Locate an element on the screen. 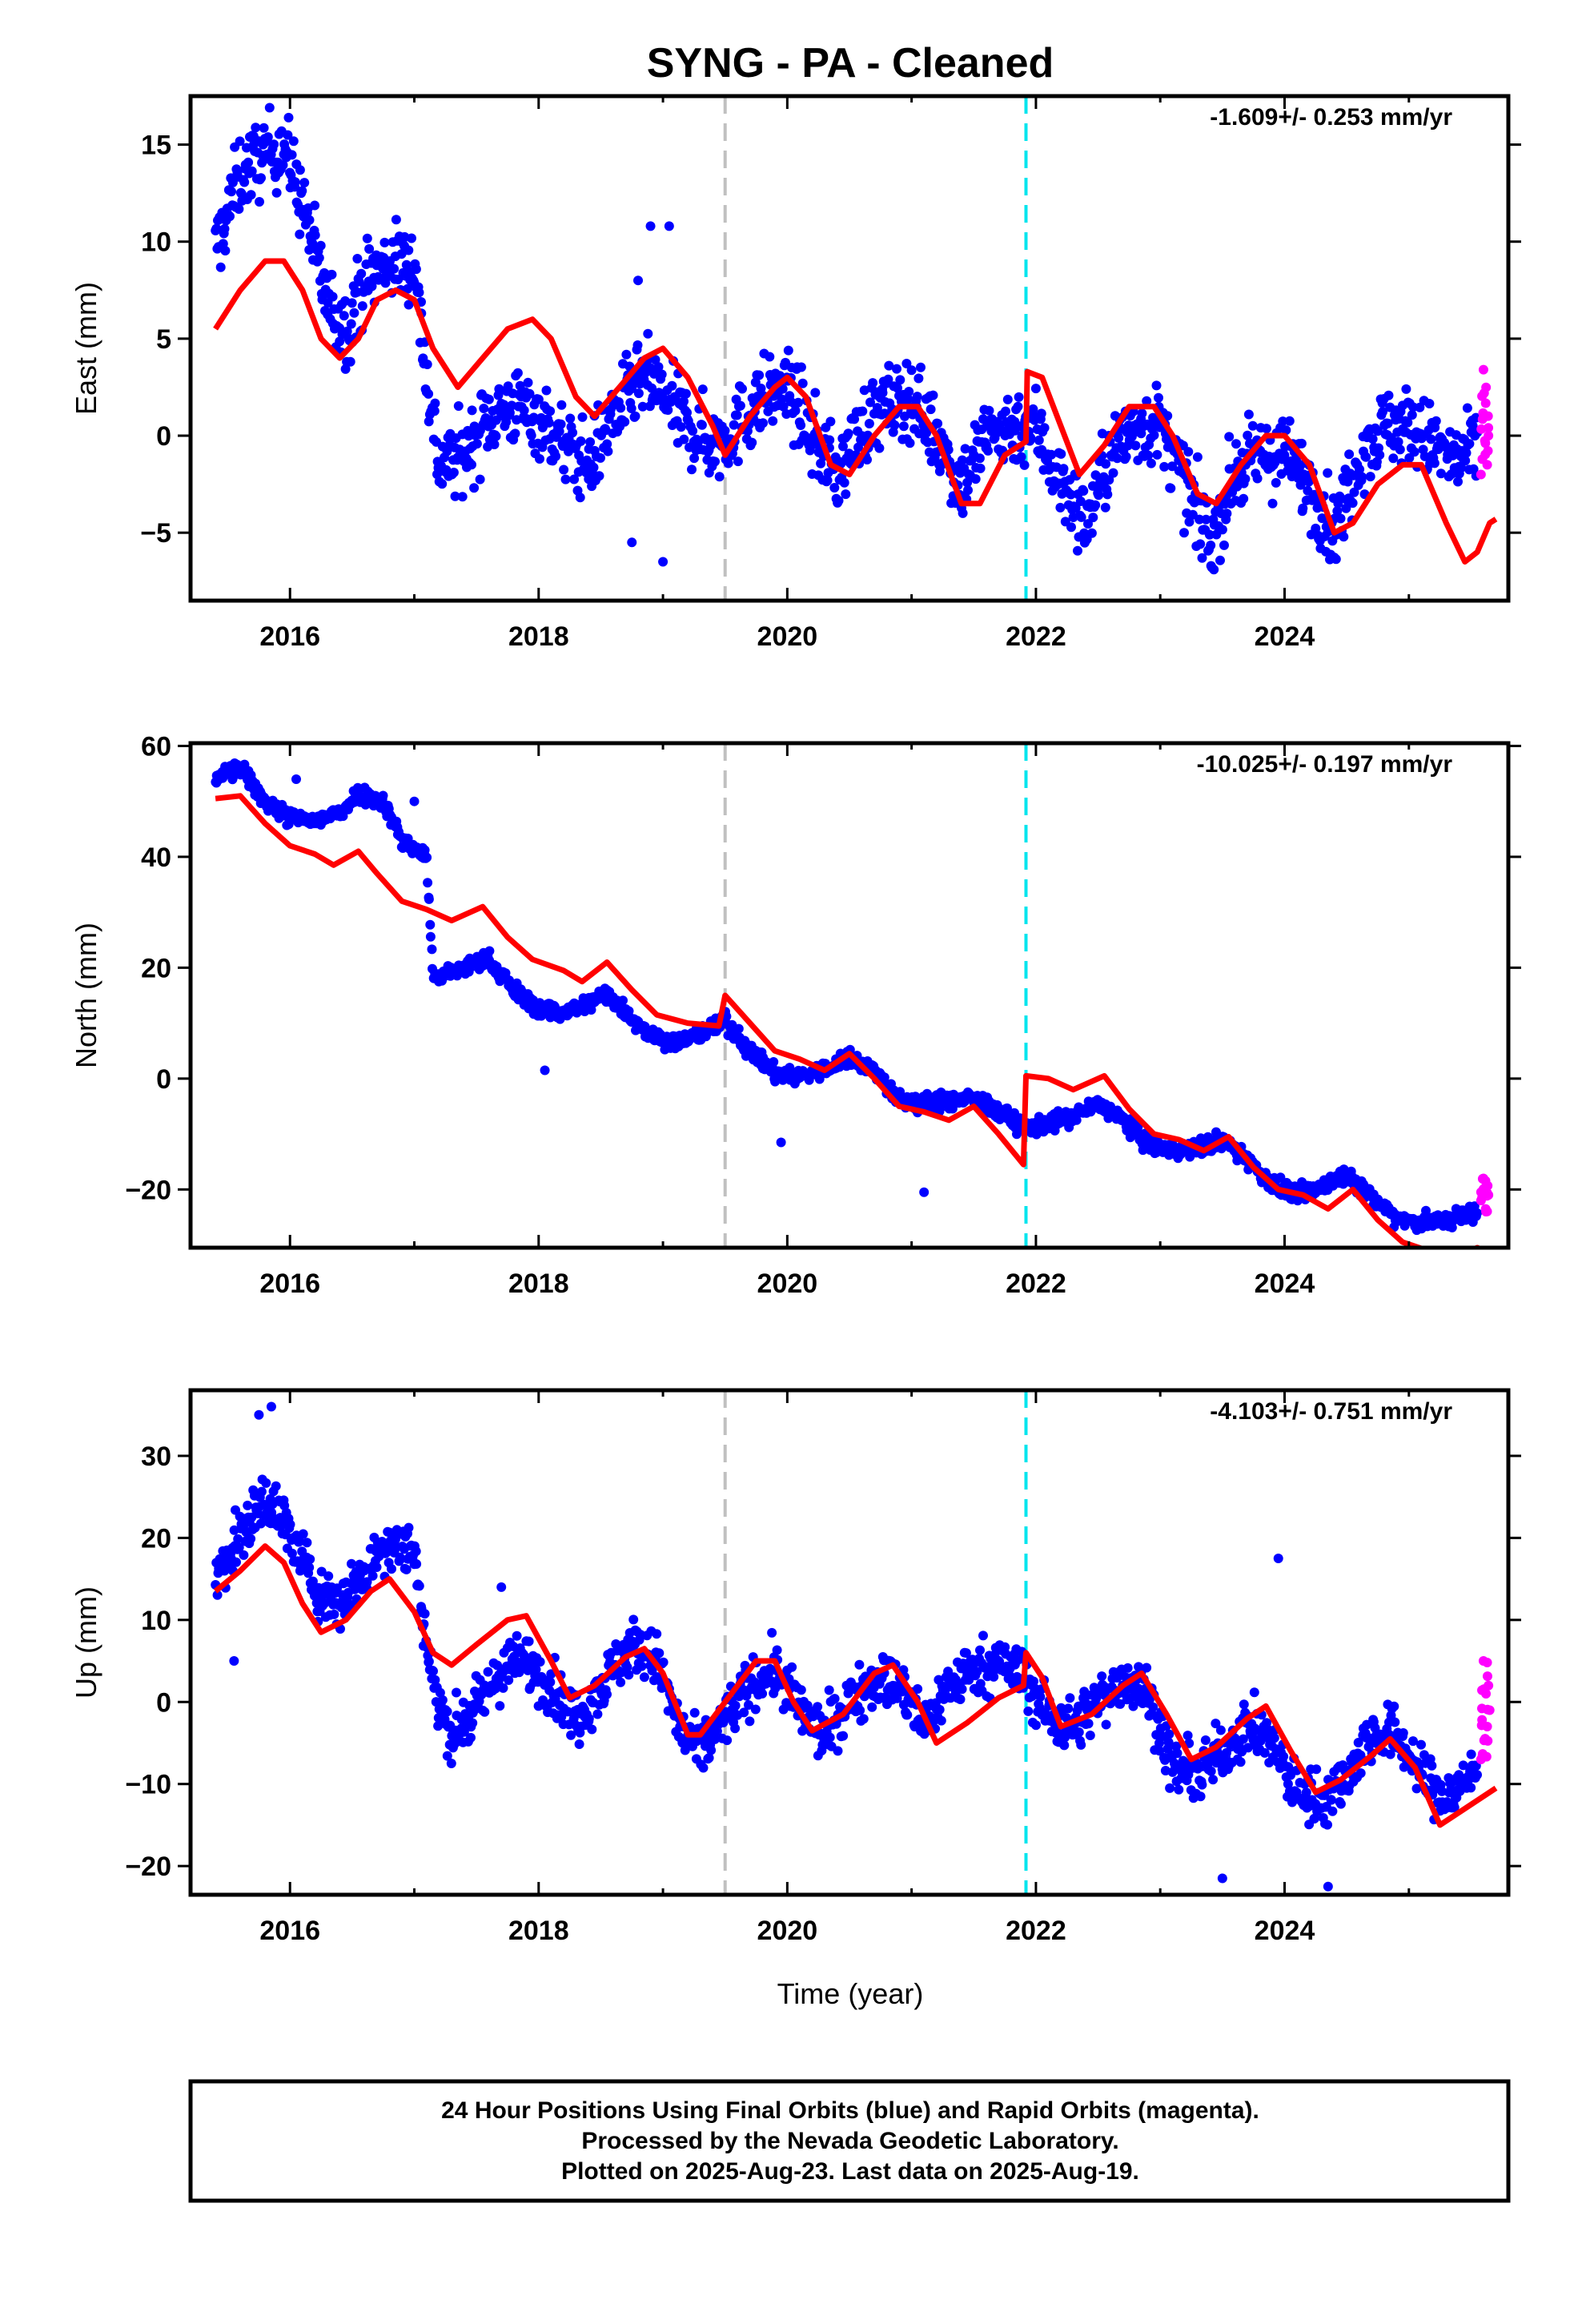  up-rapid-point is located at coordinates (1487, 1662).